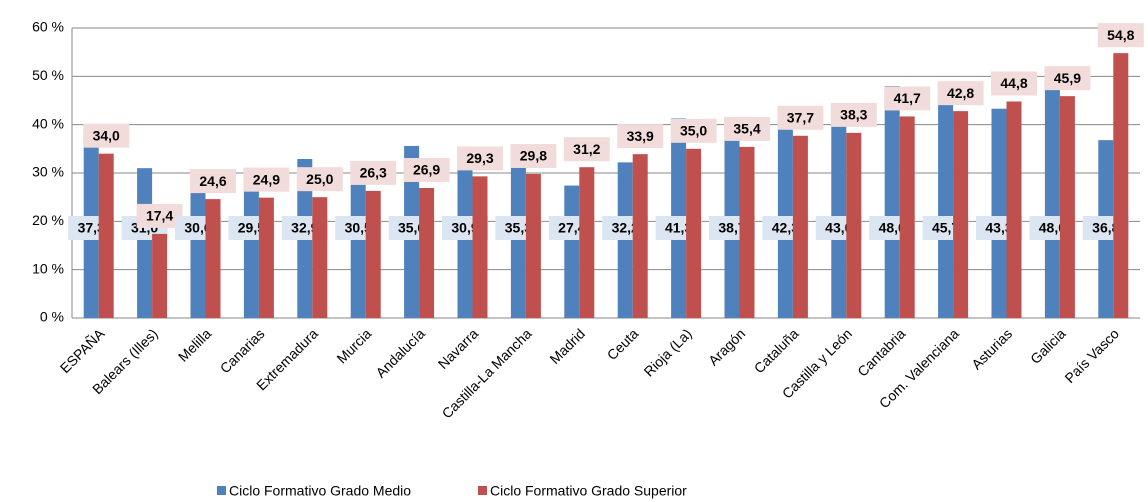 This screenshot has width=1148, height=502. Describe the element at coordinates (197, 228) in the screenshot. I see `value-label: 30,6` at that location.